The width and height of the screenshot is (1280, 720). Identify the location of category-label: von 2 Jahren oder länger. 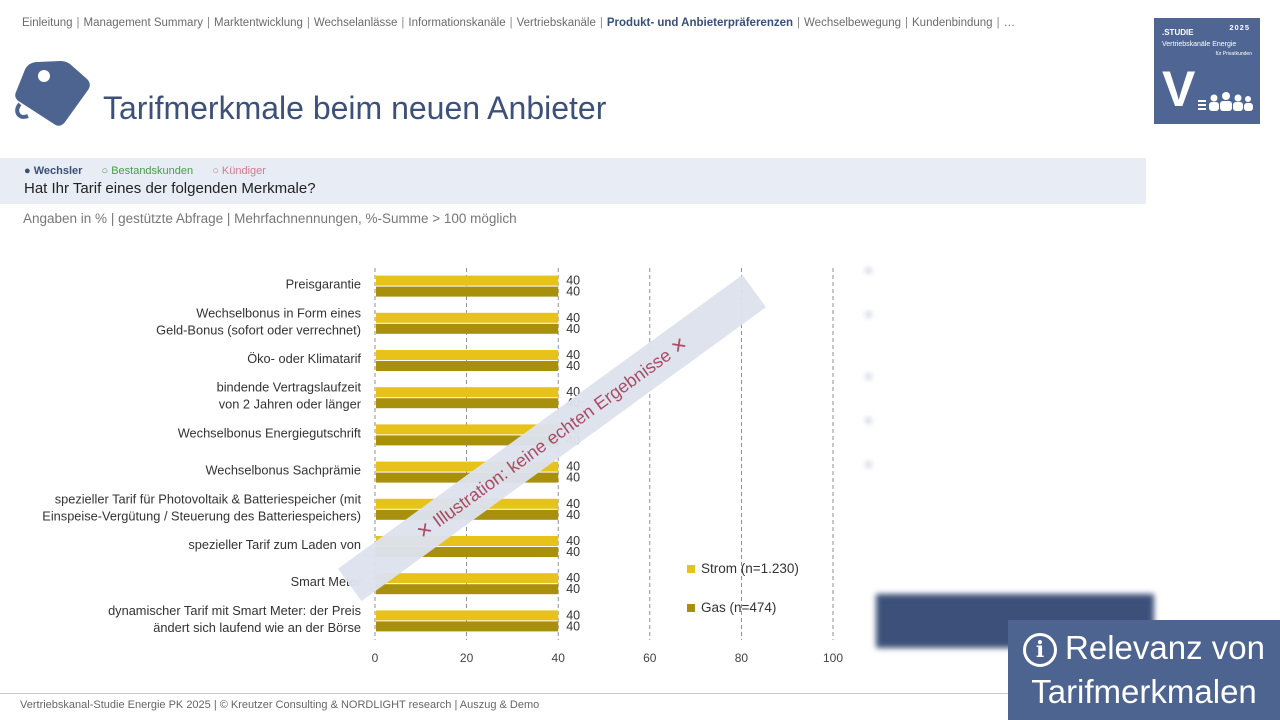
(290, 404).